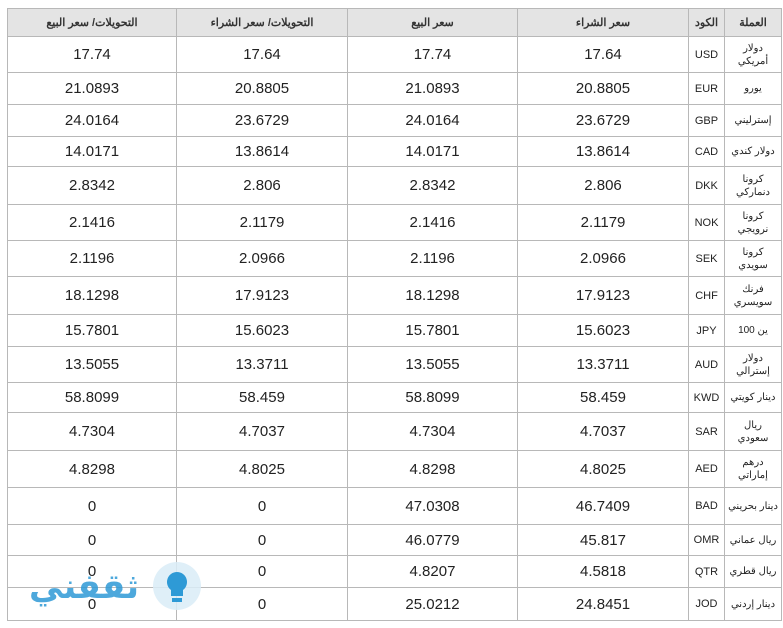 The image size is (783, 628). What do you see at coordinates (432, 22) in the screenshot?
I see `header-cell: سعر البيع` at bounding box center [432, 22].